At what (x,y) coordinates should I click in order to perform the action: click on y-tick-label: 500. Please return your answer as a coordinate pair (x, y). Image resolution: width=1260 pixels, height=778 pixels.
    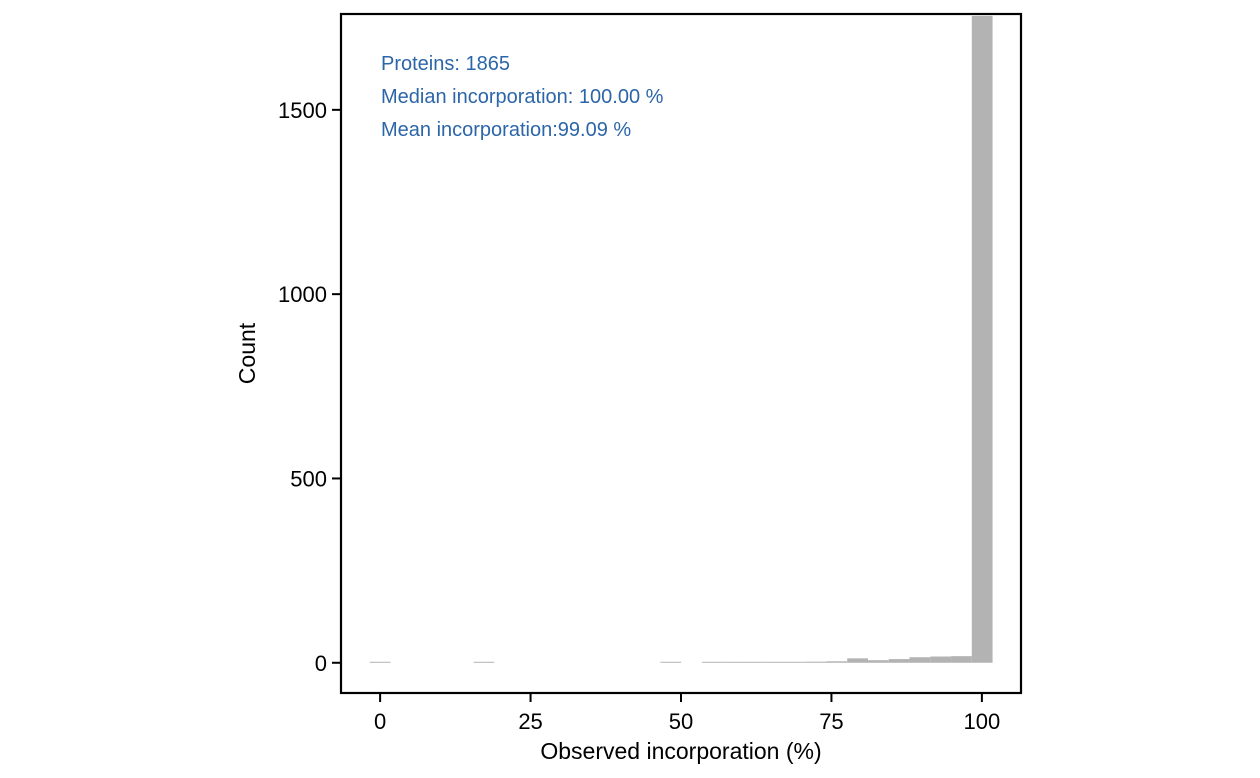
    Looking at the image, I should click on (308, 478).